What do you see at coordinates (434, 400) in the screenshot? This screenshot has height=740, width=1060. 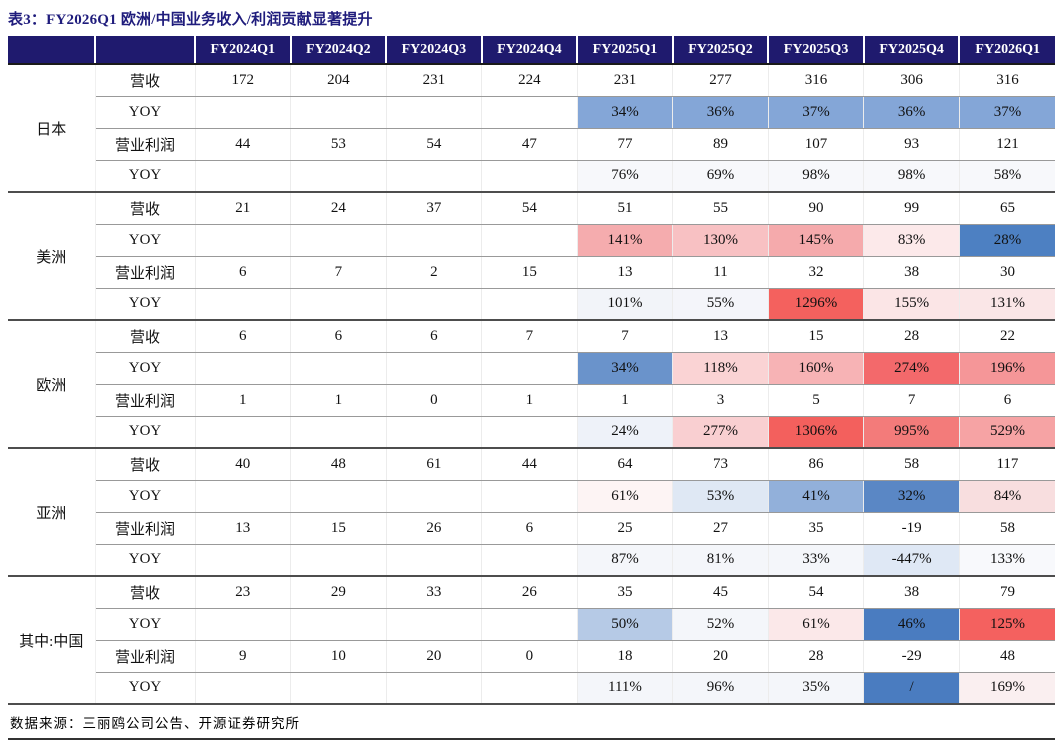 I see `value-cell: 0` at bounding box center [434, 400].